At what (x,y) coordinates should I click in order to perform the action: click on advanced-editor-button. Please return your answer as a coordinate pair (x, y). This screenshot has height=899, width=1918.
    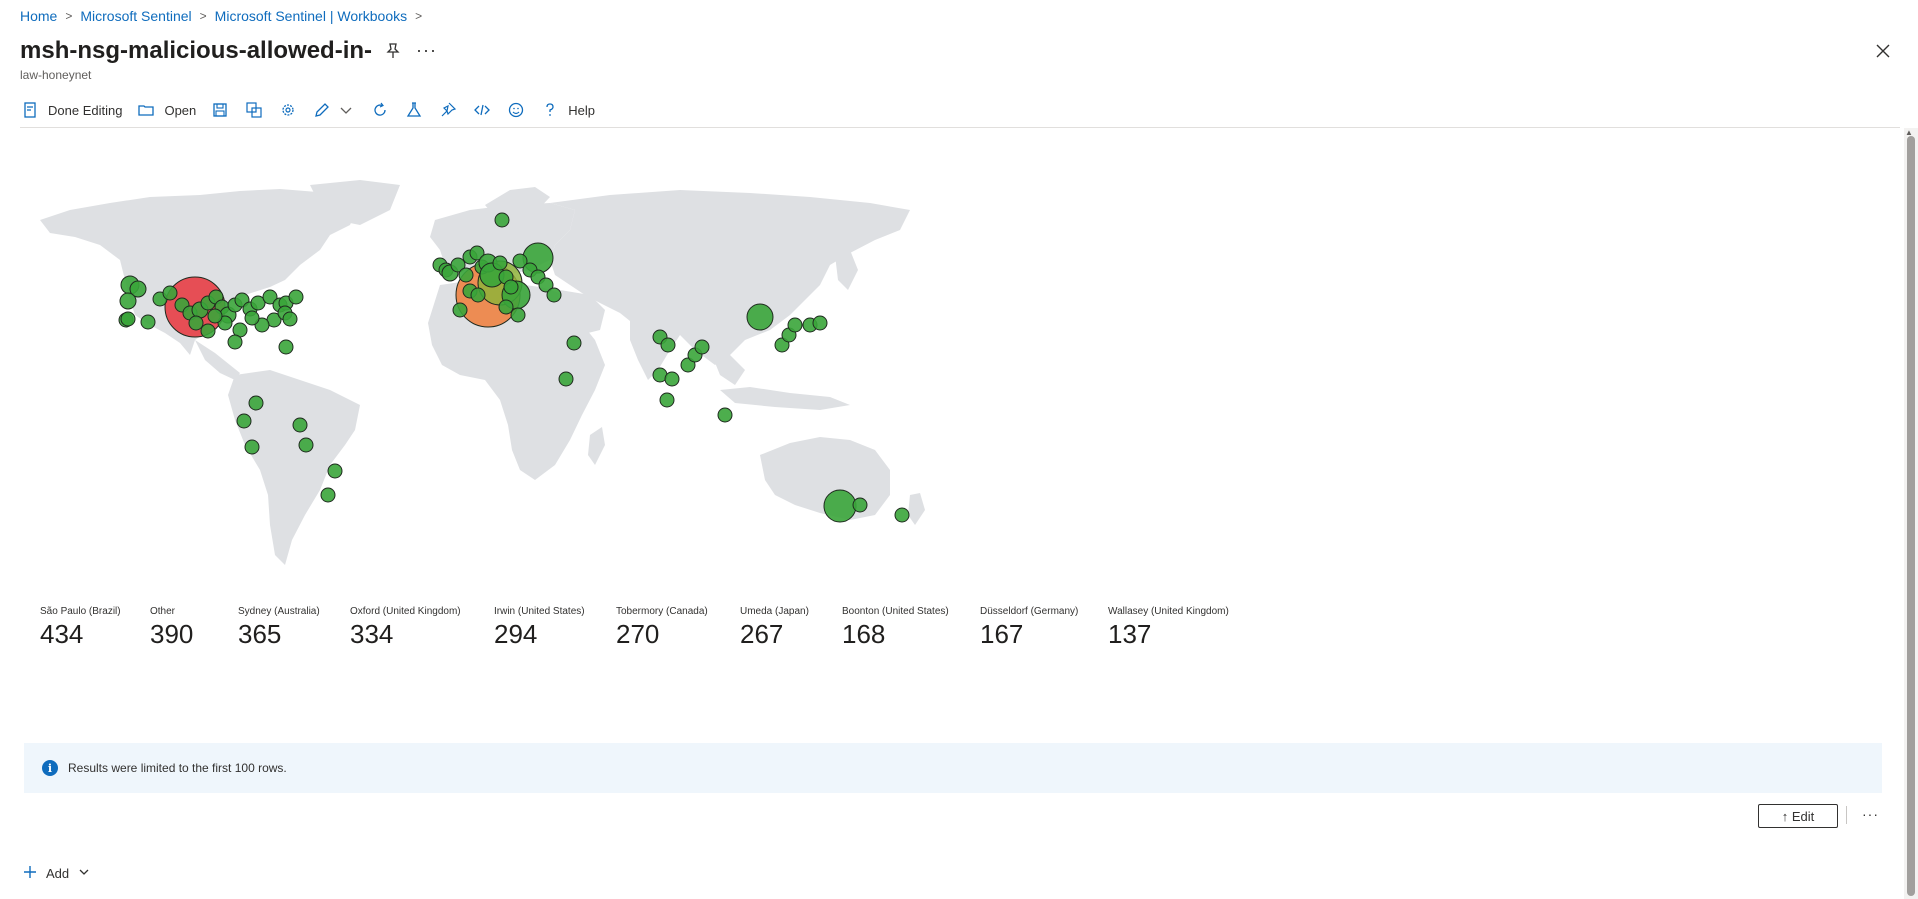
    Looking at the image, I should click on (482, 110).